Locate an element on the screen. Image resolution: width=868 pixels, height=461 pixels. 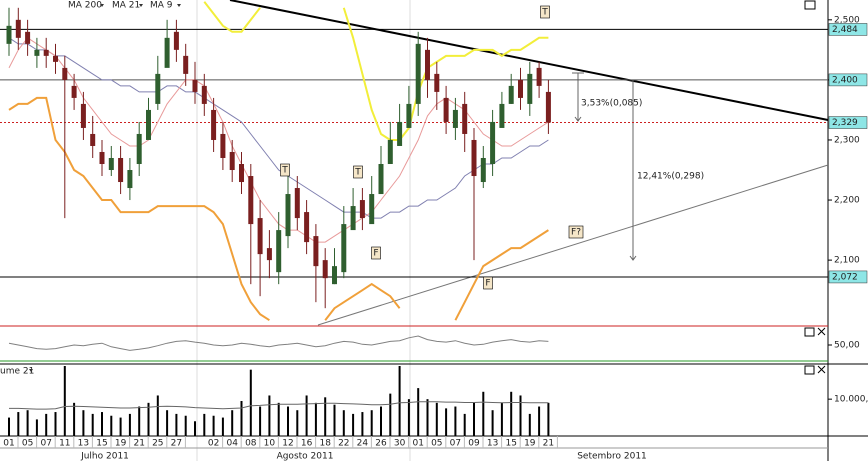
annotation: T is located at coordinates (544, 13).